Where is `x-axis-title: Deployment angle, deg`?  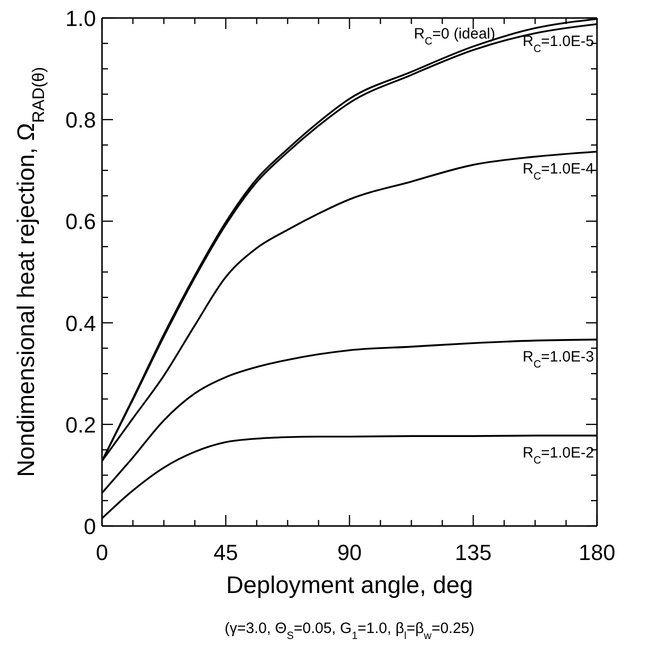 x-axis-title: Deployment angle, deg is located at coordinates (349, 585).